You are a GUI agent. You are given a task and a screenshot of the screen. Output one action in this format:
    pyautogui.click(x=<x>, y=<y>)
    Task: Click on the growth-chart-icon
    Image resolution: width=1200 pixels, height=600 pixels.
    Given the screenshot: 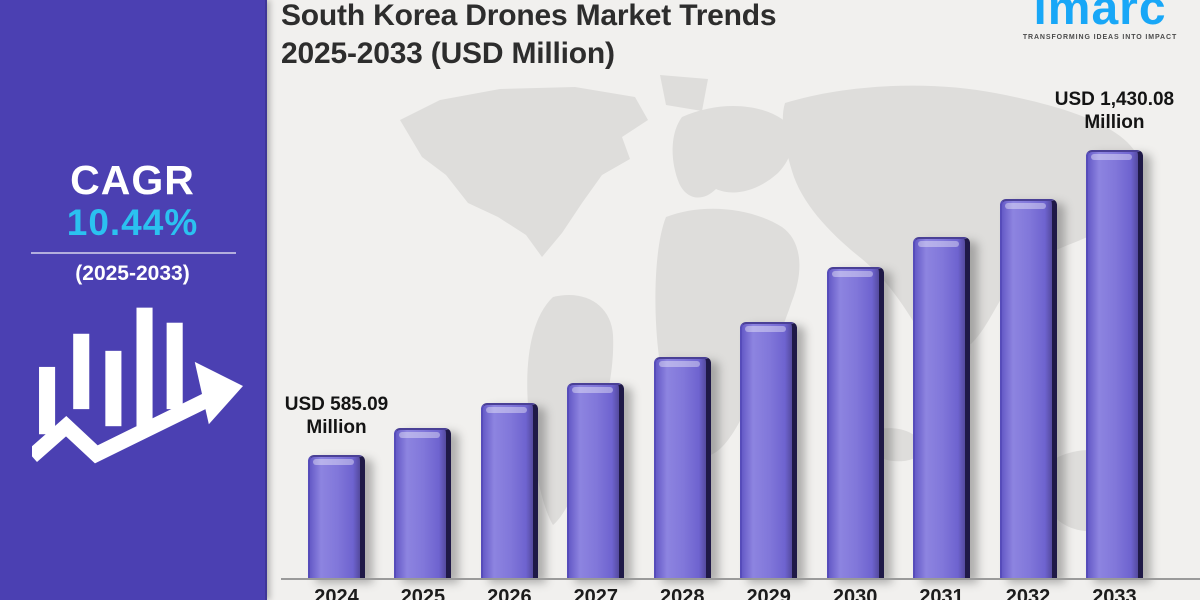 What is the action you would take?
    pyautogui.click(x=137, y=385)
    